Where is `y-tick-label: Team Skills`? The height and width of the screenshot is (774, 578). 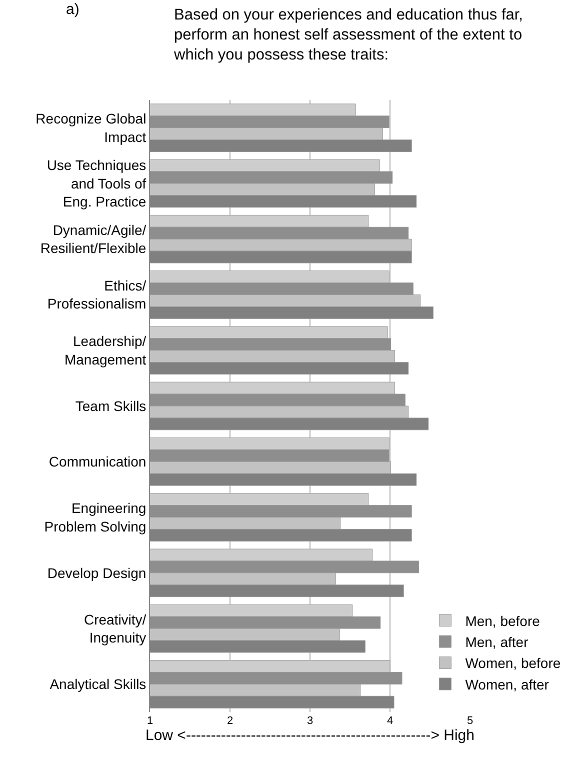
y-tick-label: Team Skills is located at coordinates (110, 406).